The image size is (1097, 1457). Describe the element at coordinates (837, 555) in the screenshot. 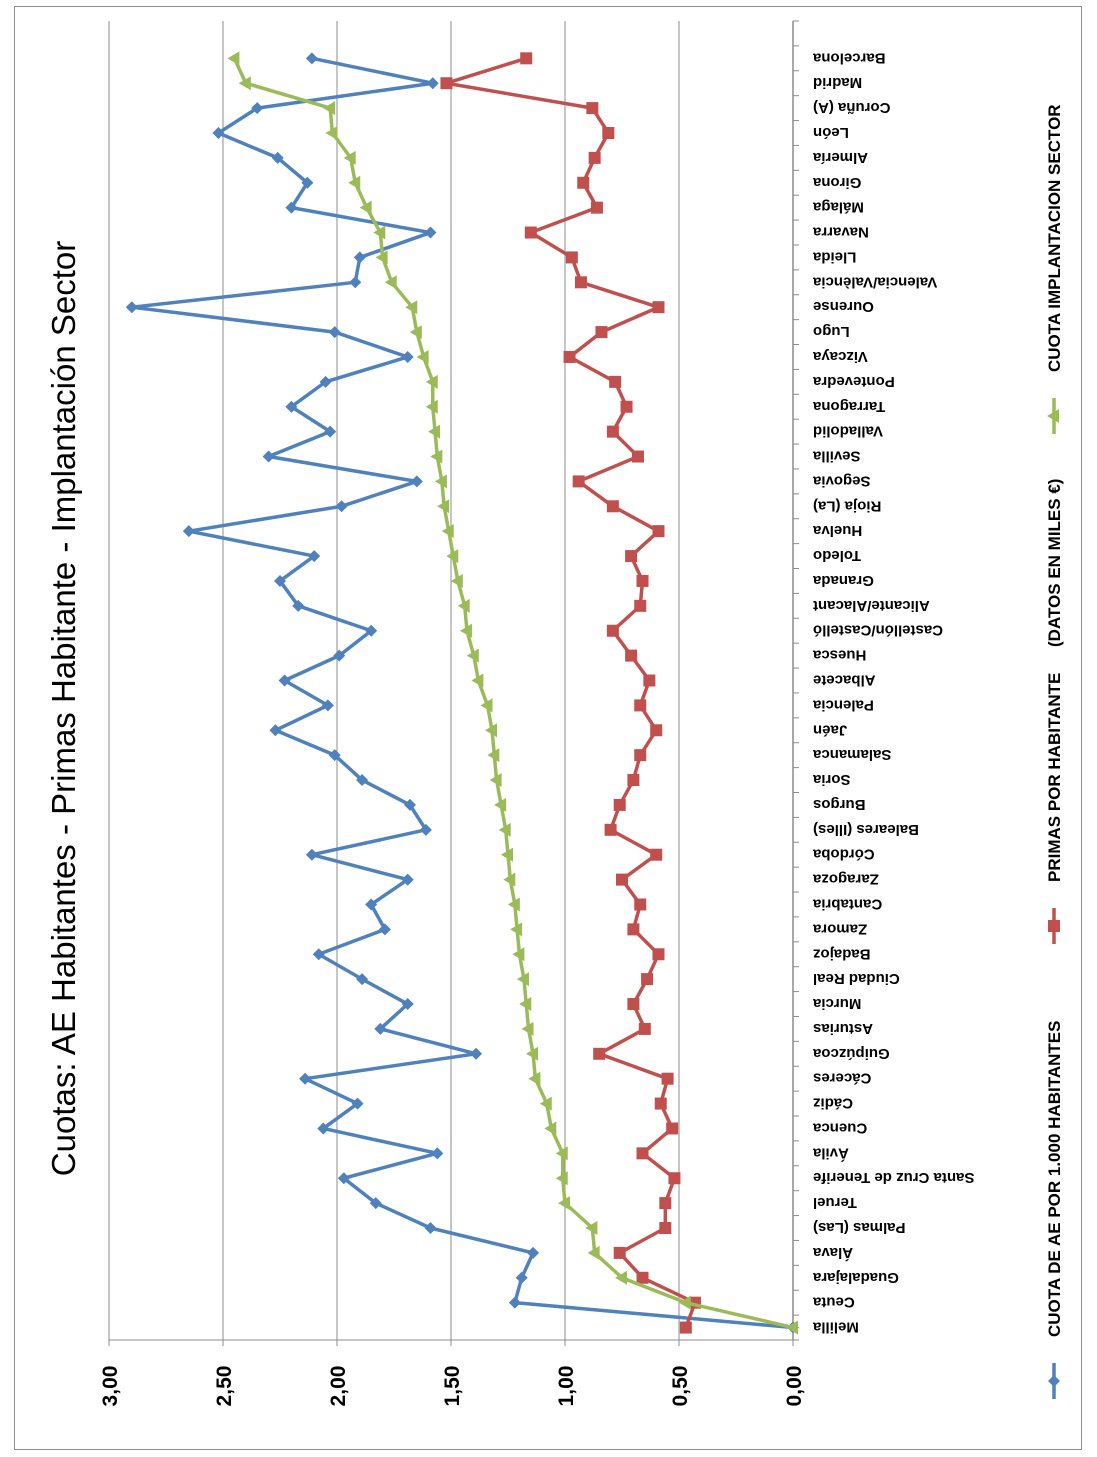

I see `category-label: Toledo` at that location.